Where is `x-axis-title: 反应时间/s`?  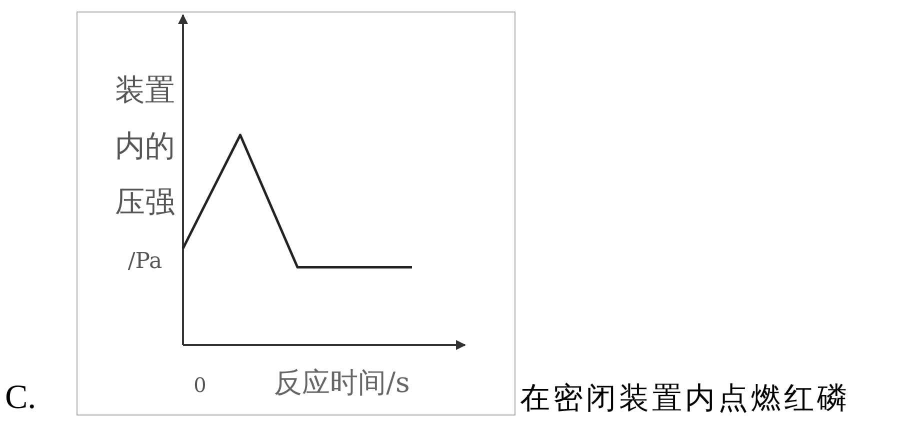 x-axis-title: 反应时间/s is located at coordinates (342, 382).